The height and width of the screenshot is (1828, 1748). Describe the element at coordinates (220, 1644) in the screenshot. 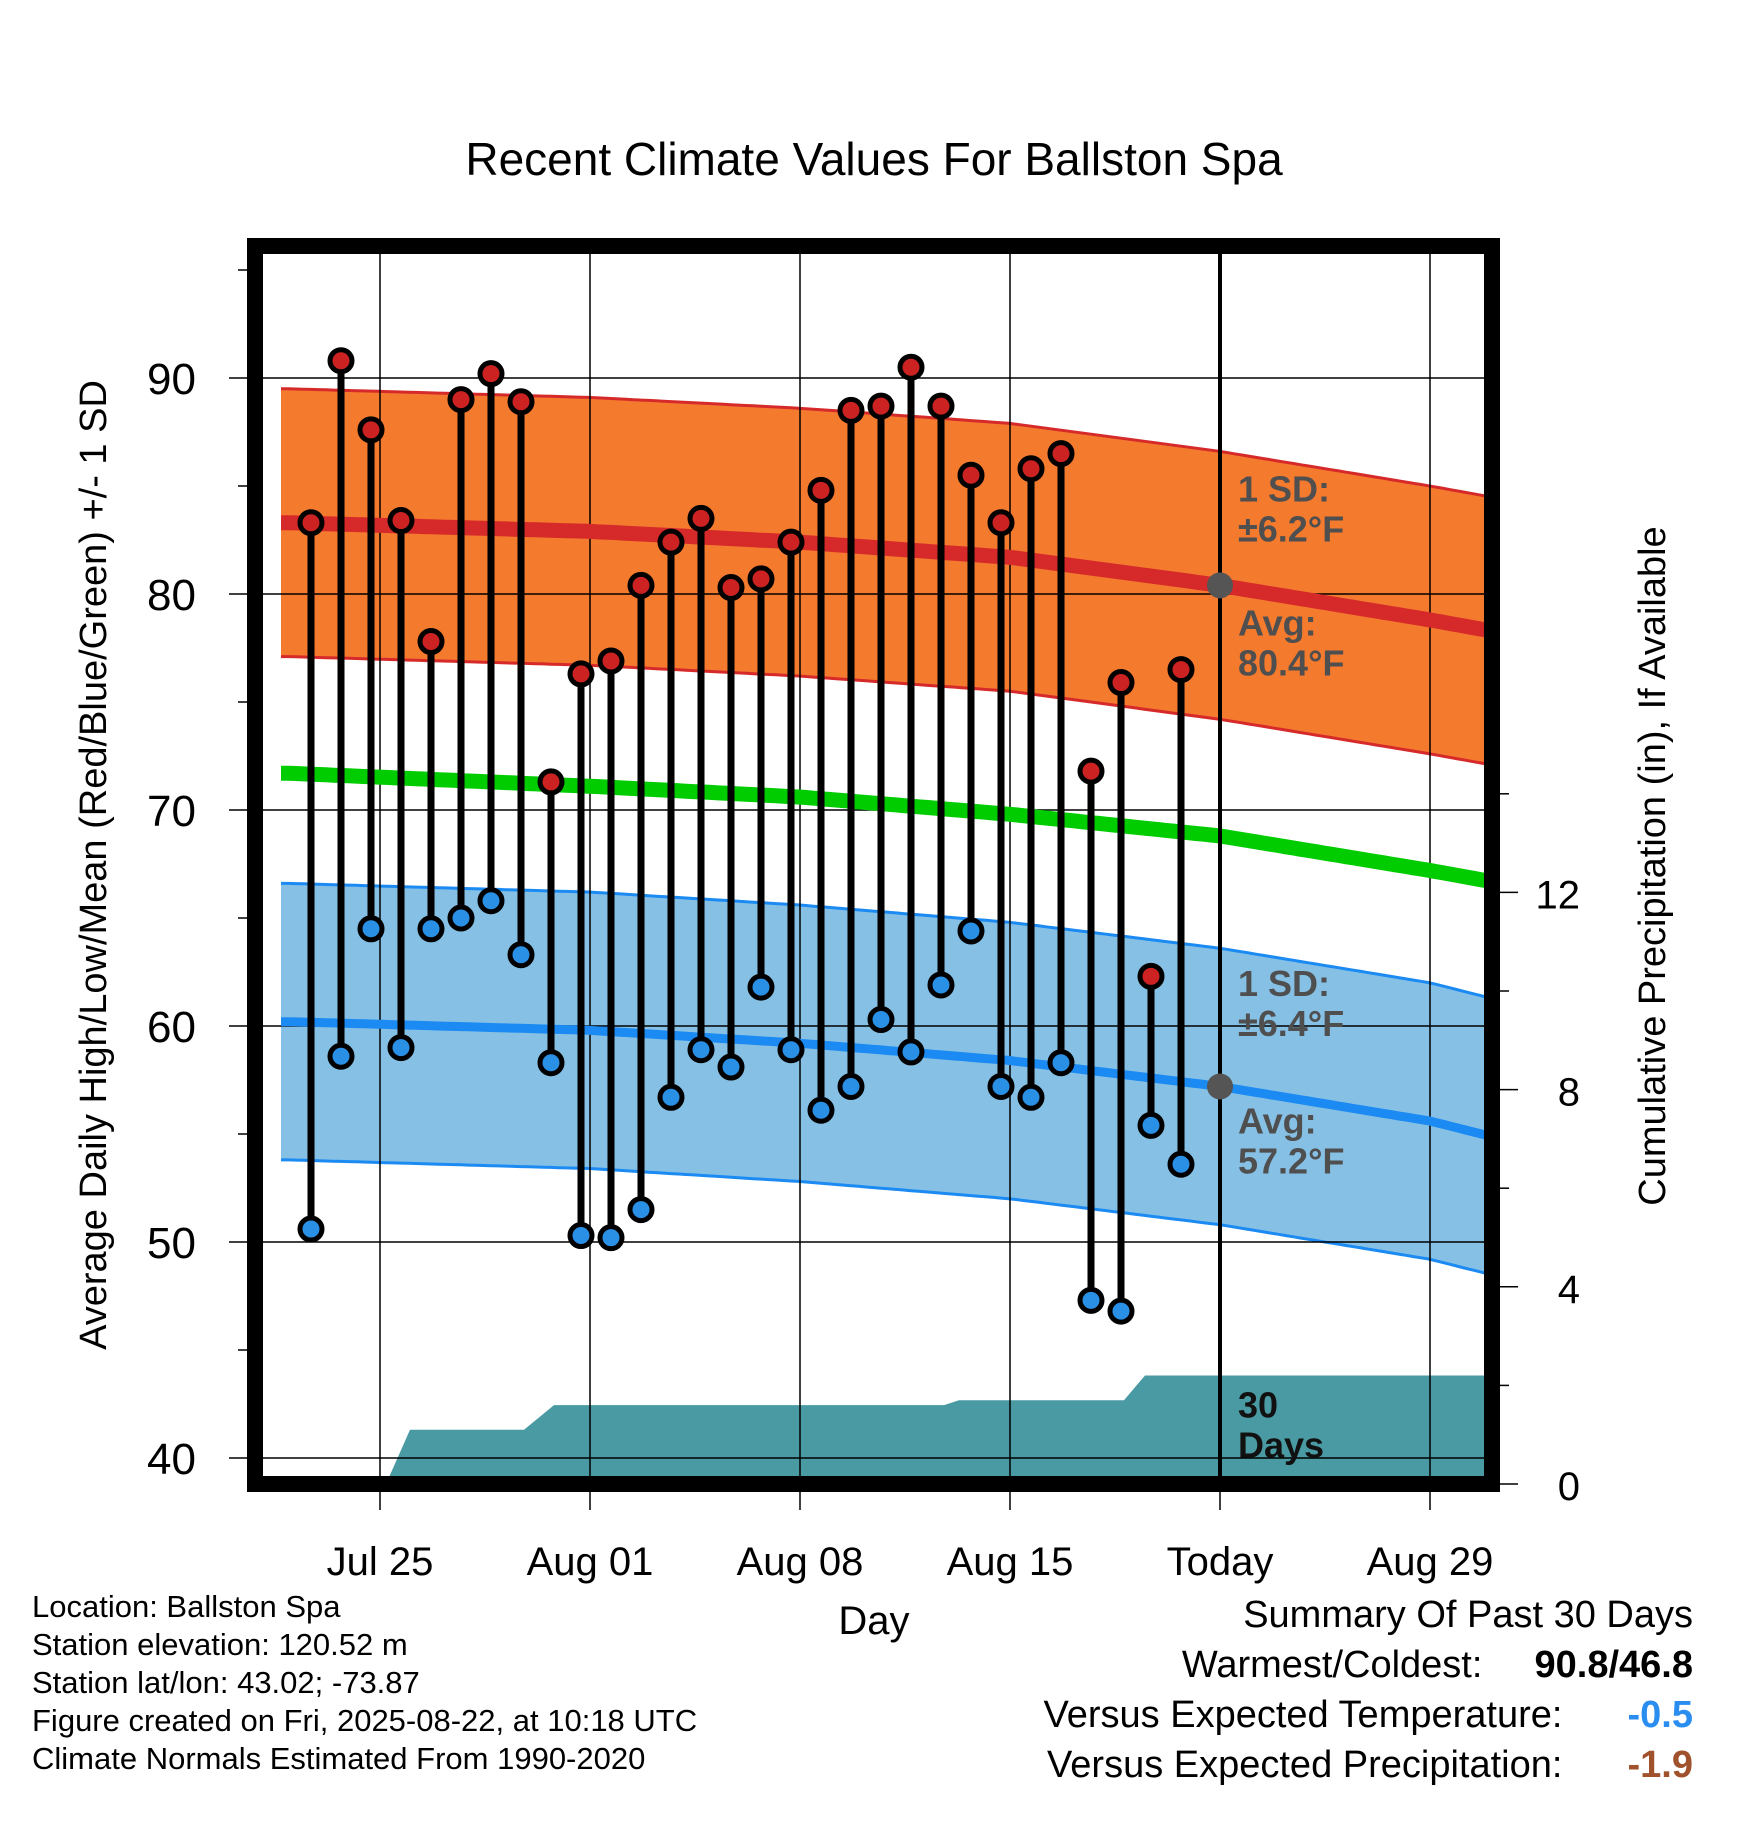

I see `elevation-text: Station elevation: 120.52 m` at that location.